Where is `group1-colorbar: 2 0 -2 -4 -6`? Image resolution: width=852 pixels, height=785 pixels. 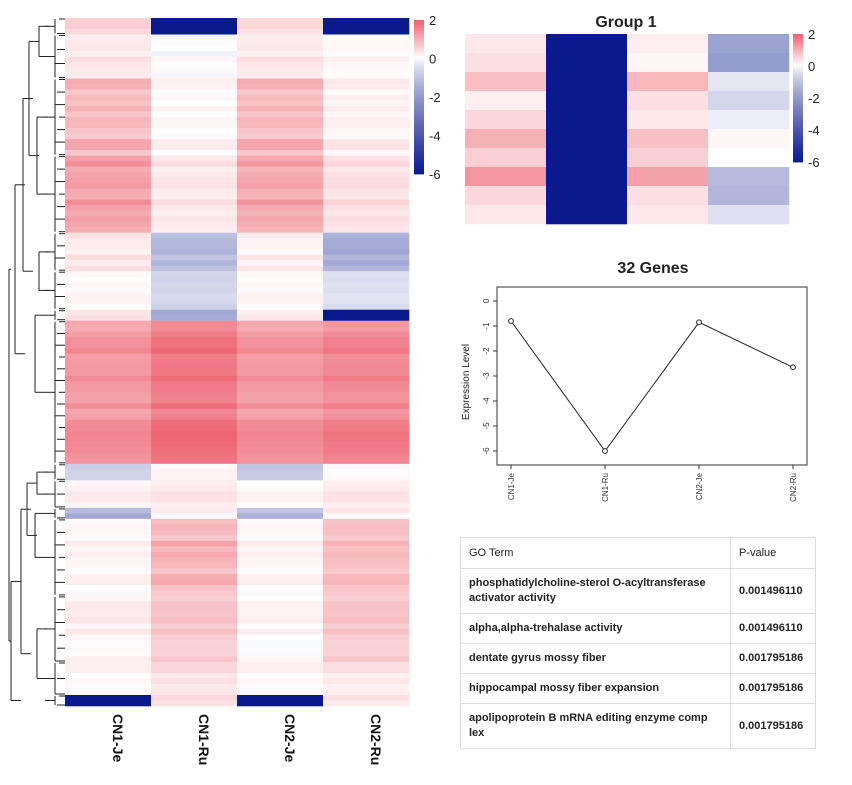
group1-colorbar: 2 0 -2 -4 -6 is located at coordinates (806, 98).